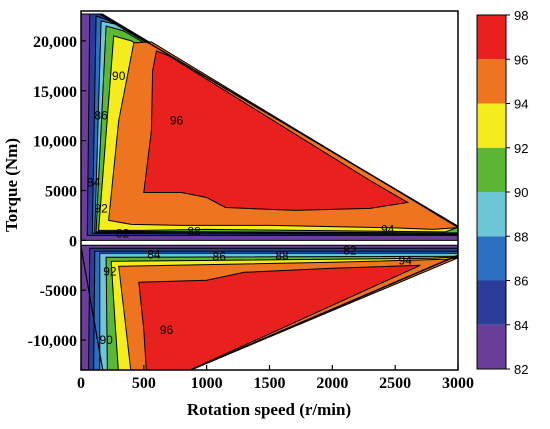 The width and height of the screenshot is (550, 429). What do you see at coordinates (521, 59) in the screenshot?
I see `colorbar-tick-label: 96` at bounding box center [521, 59].